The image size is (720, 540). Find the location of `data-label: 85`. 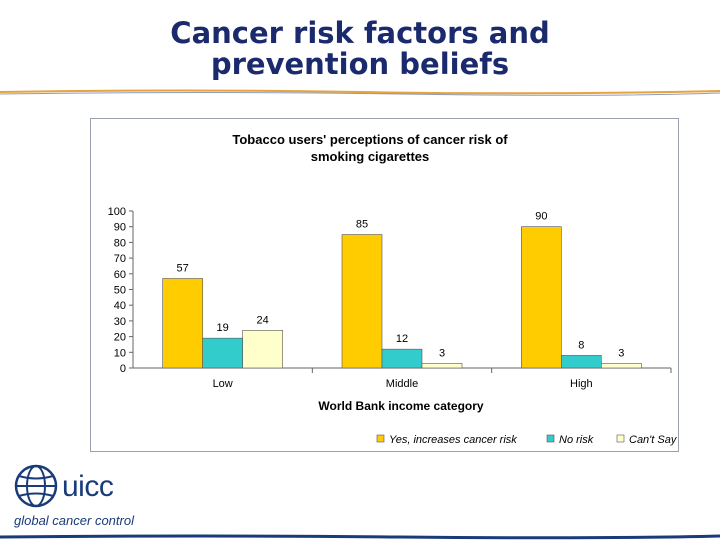

data-label: 85 is located at coordinates (362, 225).